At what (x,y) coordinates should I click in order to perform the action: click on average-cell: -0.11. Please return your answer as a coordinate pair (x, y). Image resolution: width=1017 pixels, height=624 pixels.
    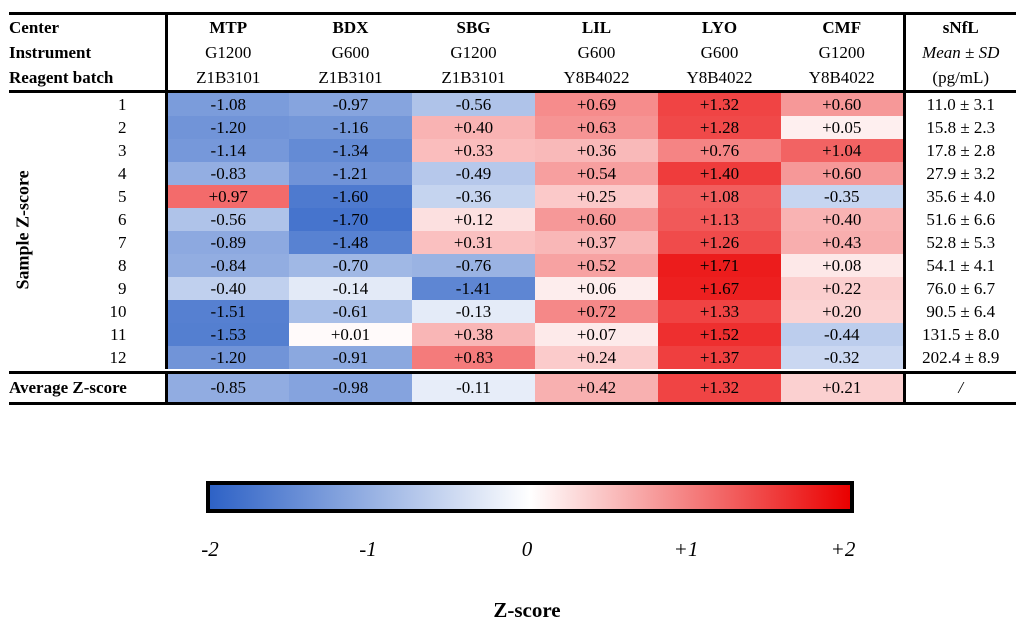
    Looking at the image, I should click on (473, 388).